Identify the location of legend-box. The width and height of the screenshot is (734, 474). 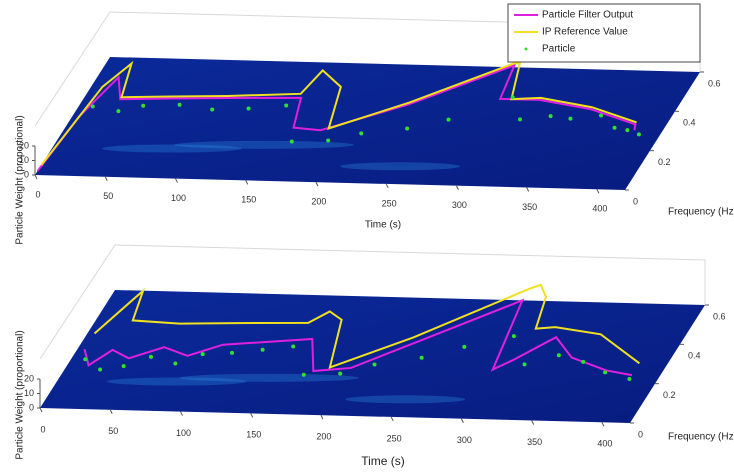
(604, 33).